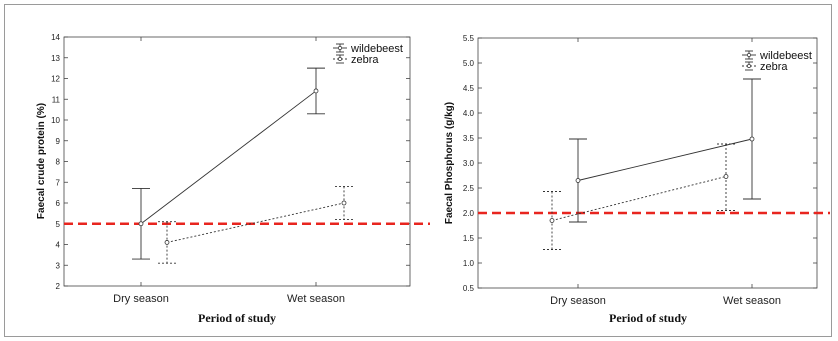 The image size is (838, 341). What do you see at coordinates (41, 161) in the screenshot?
I see `crude-protein-y-axis-label: Faecal crude protein (%)` at bounding box center [41, 161].